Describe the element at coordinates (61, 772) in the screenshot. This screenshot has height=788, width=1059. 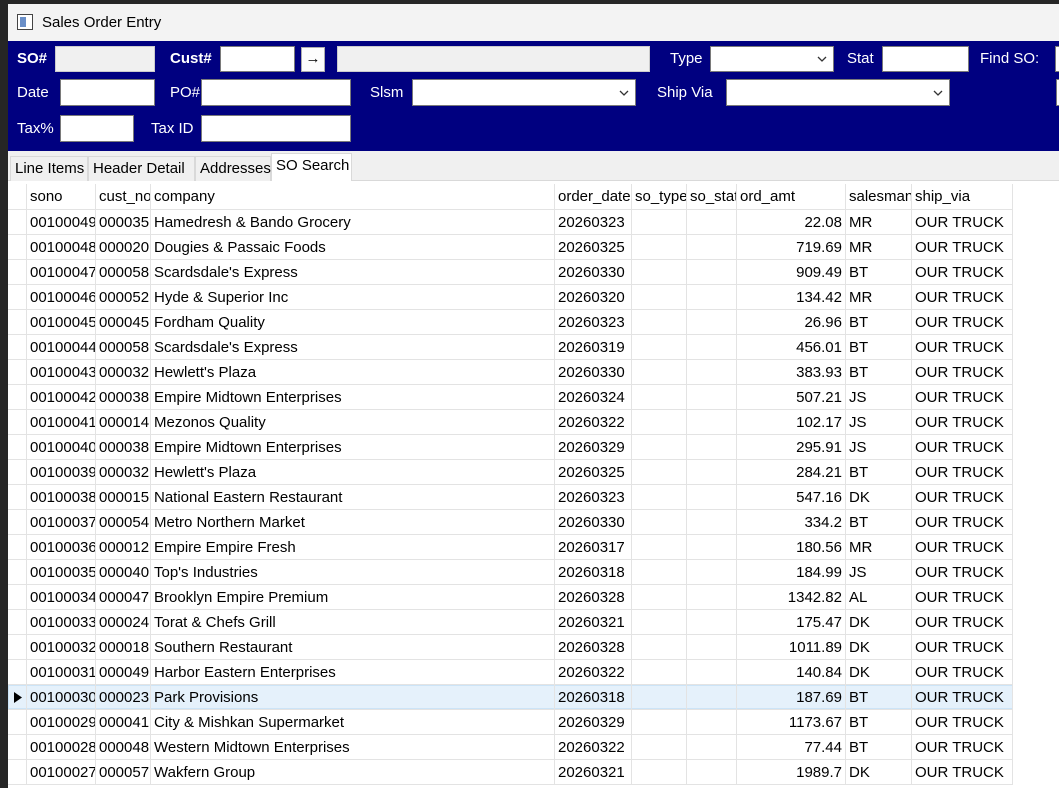
I see `grid-cell: 00100027` at that location.